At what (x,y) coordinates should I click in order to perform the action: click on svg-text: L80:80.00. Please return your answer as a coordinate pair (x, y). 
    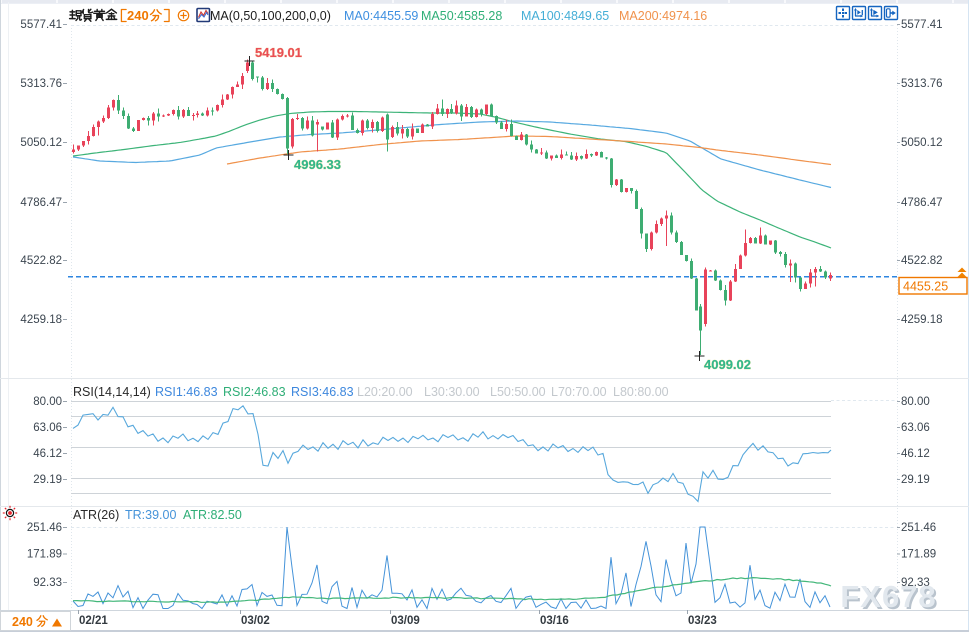
    Looking at the image, I should click on (641, 392).